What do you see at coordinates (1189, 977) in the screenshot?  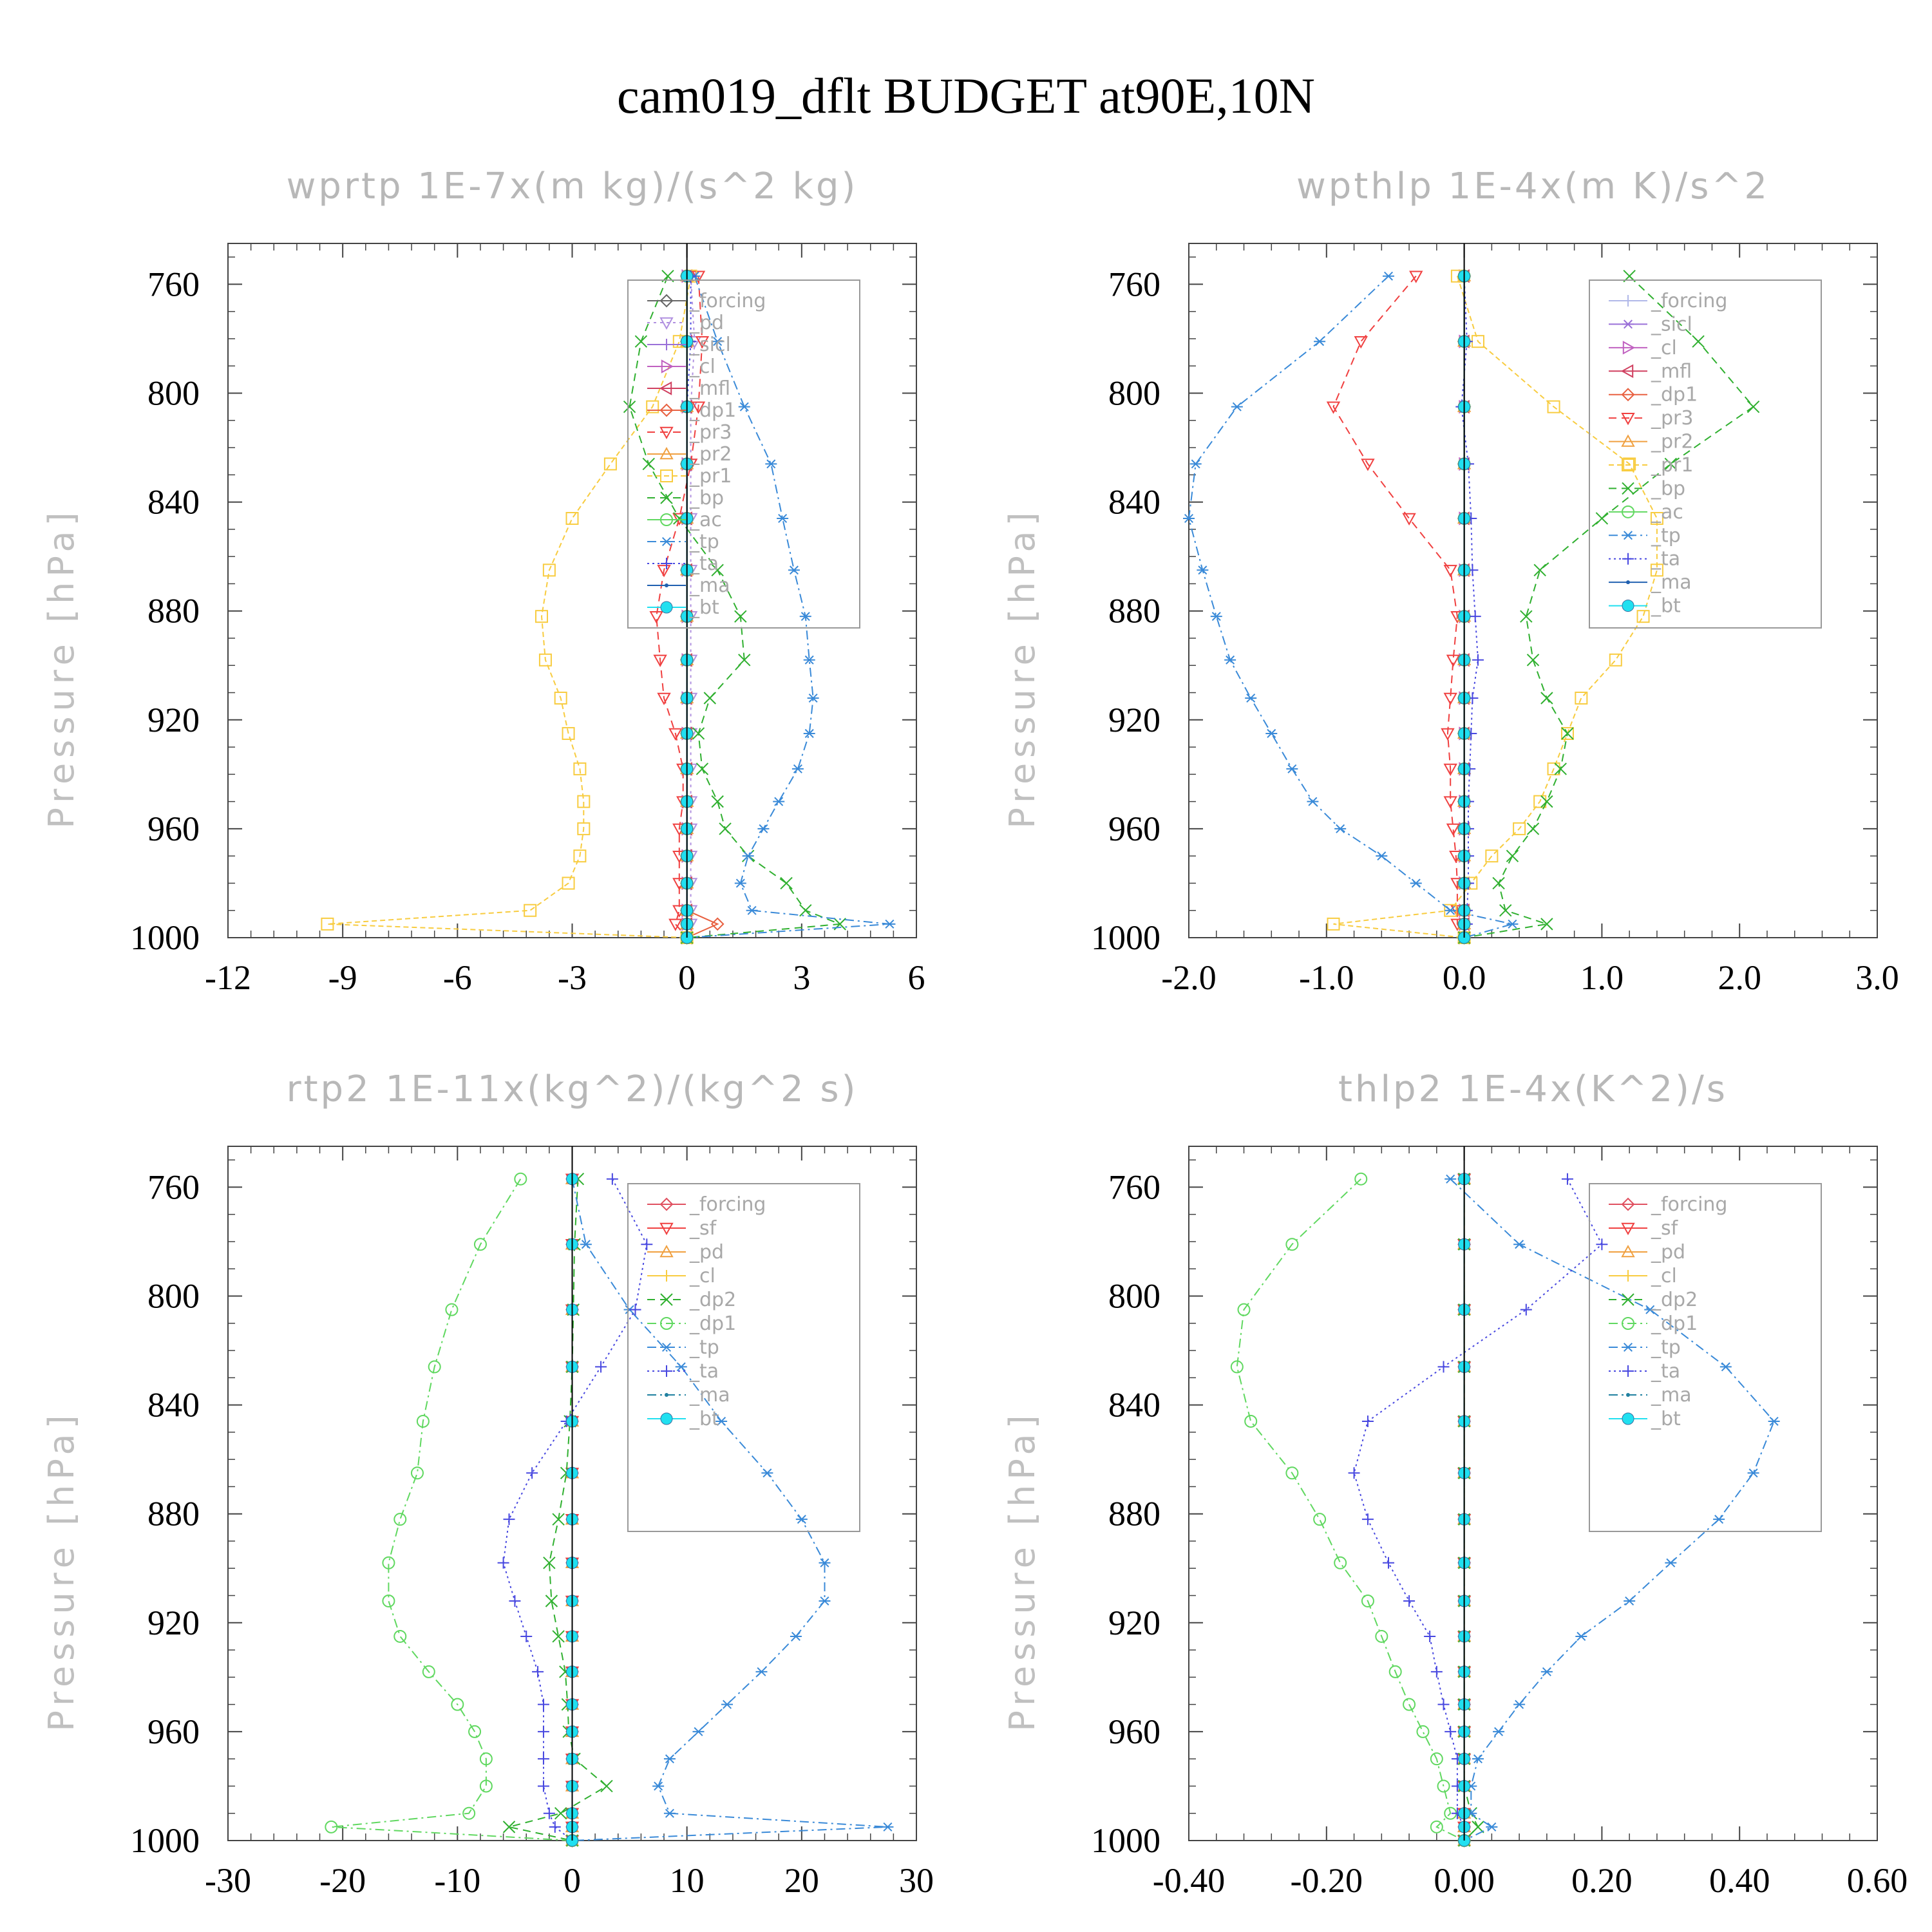 I see `x-tick-label: -2.0` at bounding box center [1189, 977].